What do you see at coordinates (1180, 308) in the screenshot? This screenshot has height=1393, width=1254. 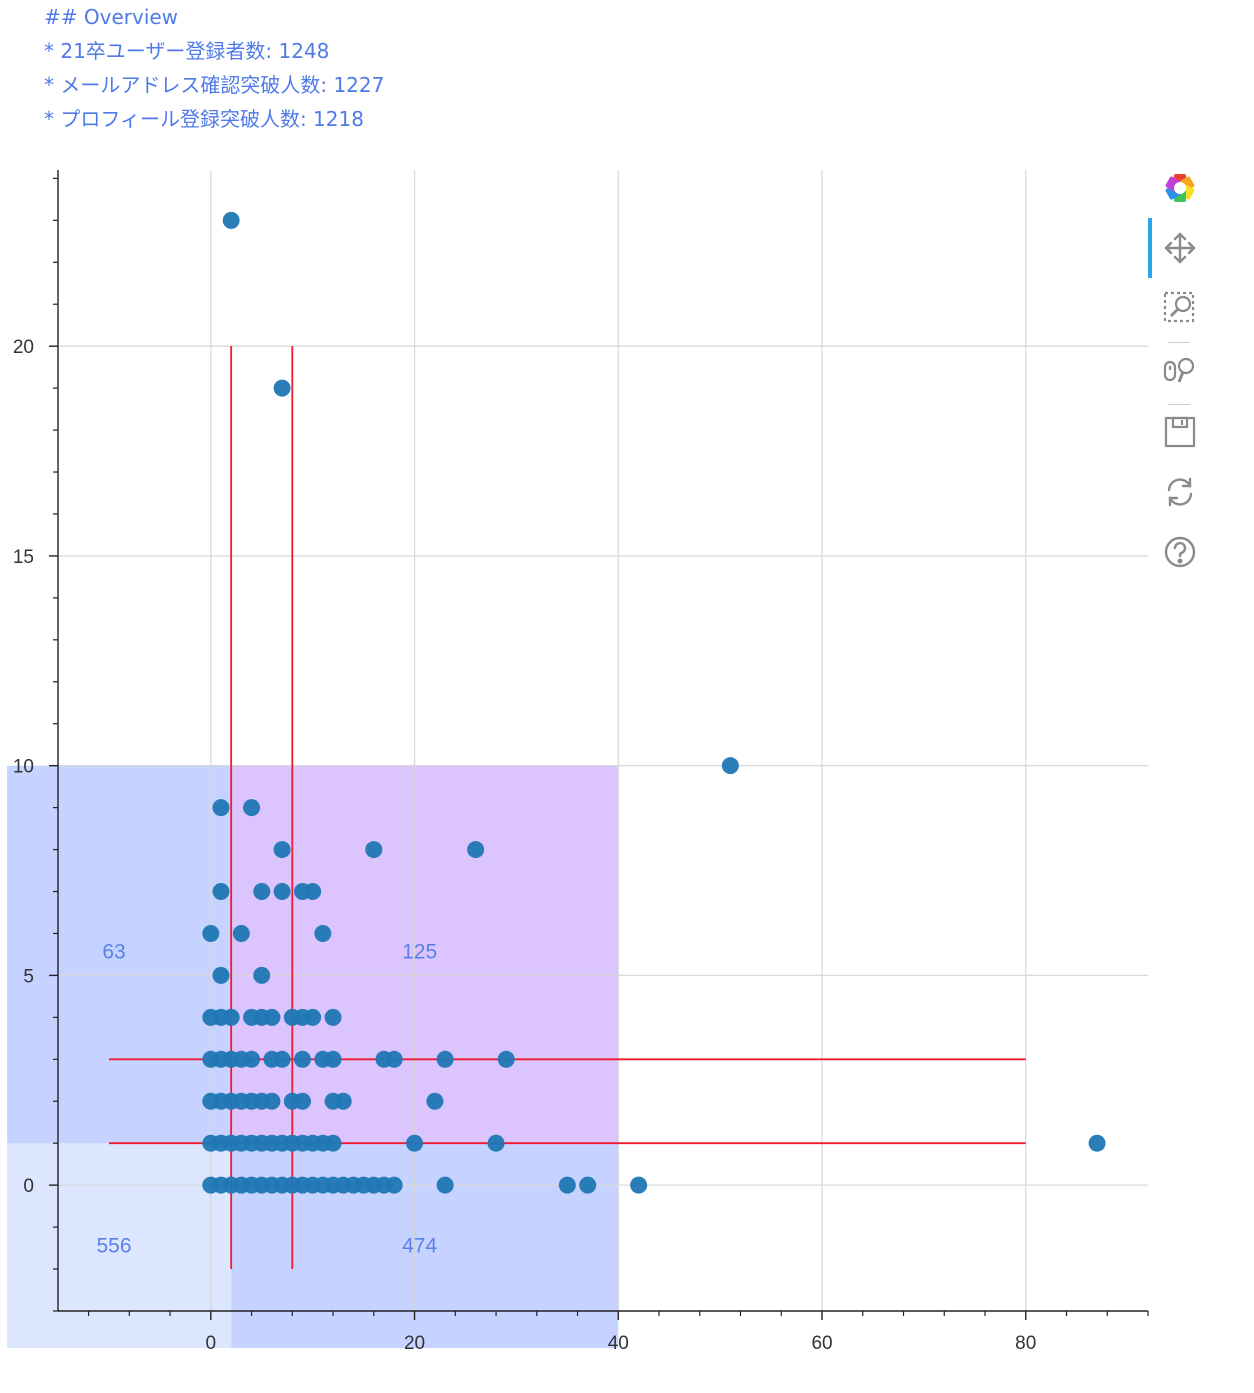 I see `box-zoom-icon` at bounding box center [1180, 308].